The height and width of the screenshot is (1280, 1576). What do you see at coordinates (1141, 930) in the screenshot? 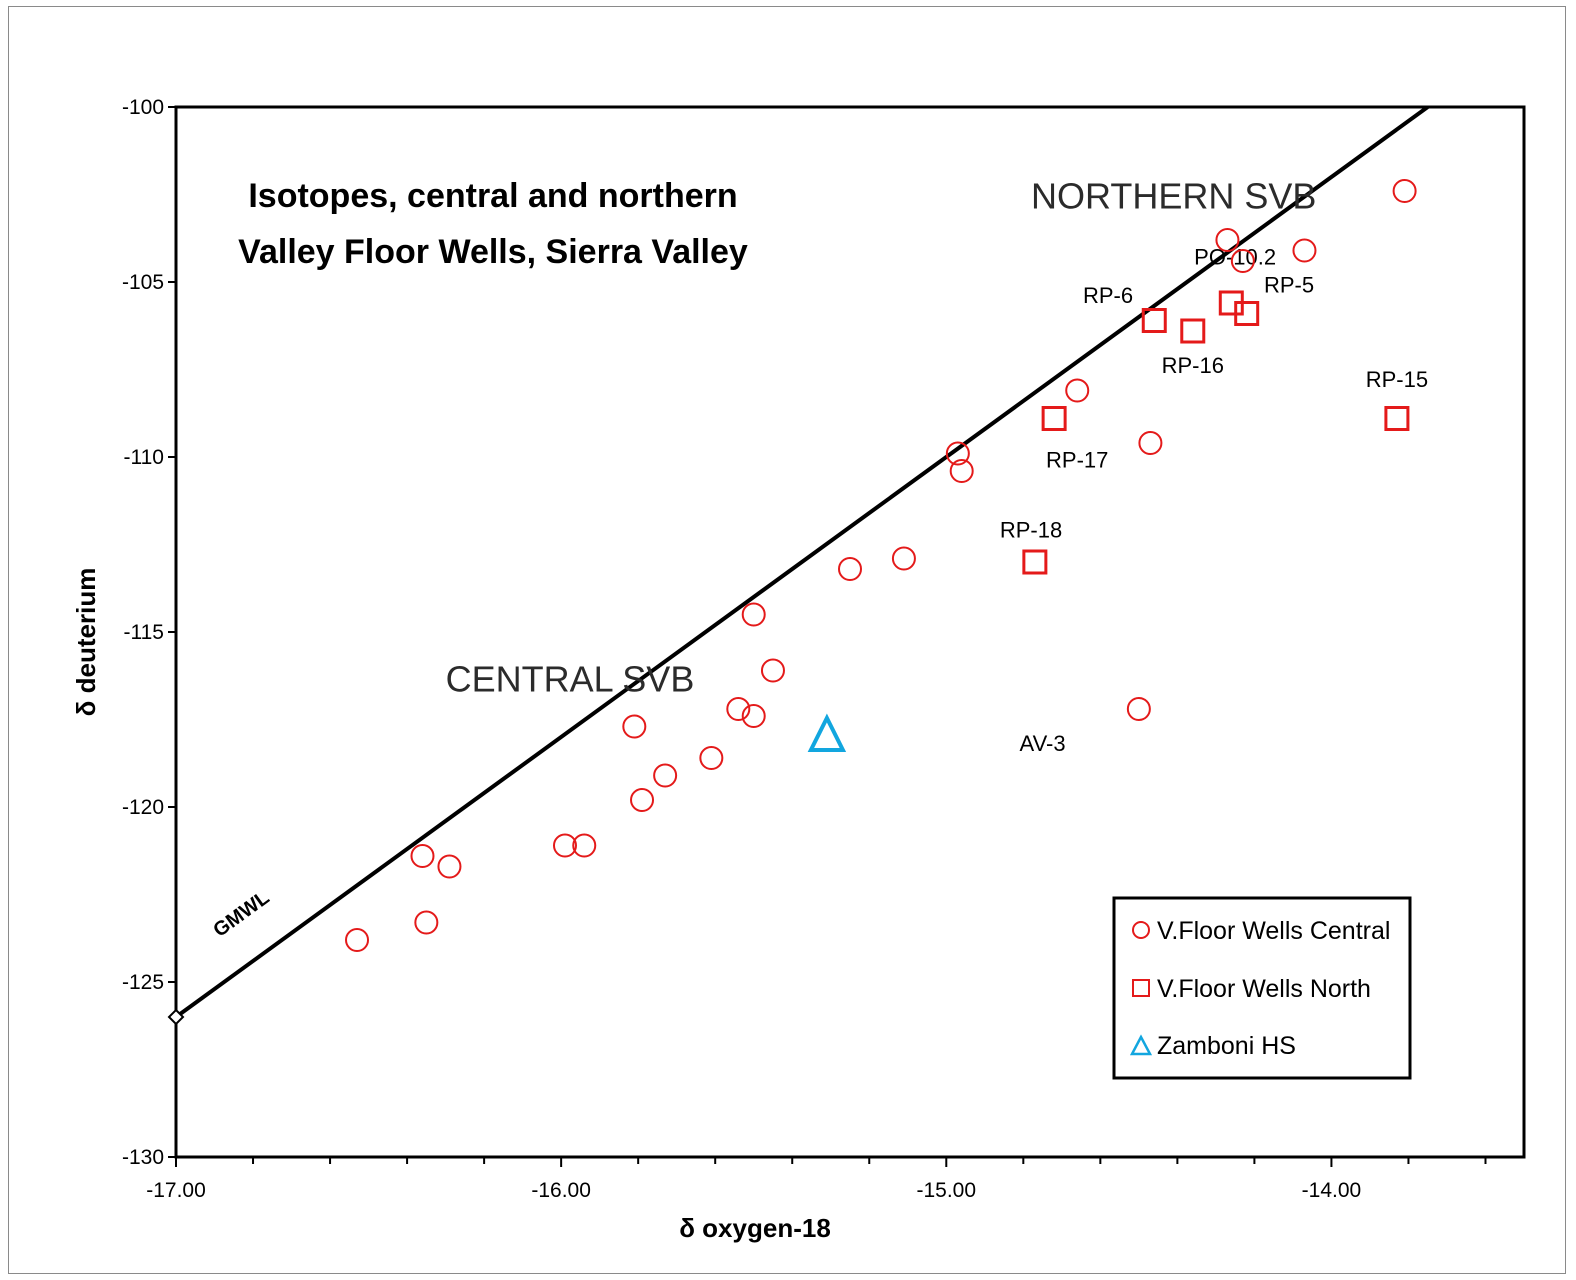
I see `legend-circle-marker` at bounding box center [1141, 930].